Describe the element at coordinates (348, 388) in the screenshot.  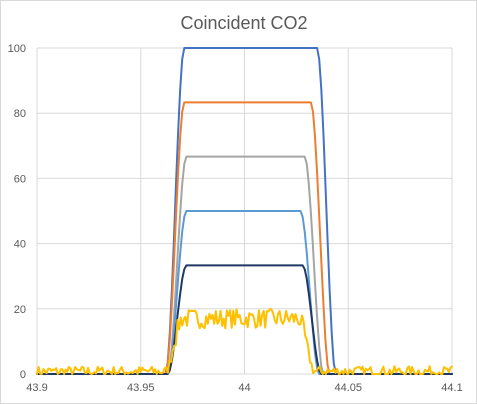
I see `x-tick-label: 44.05` at that location.